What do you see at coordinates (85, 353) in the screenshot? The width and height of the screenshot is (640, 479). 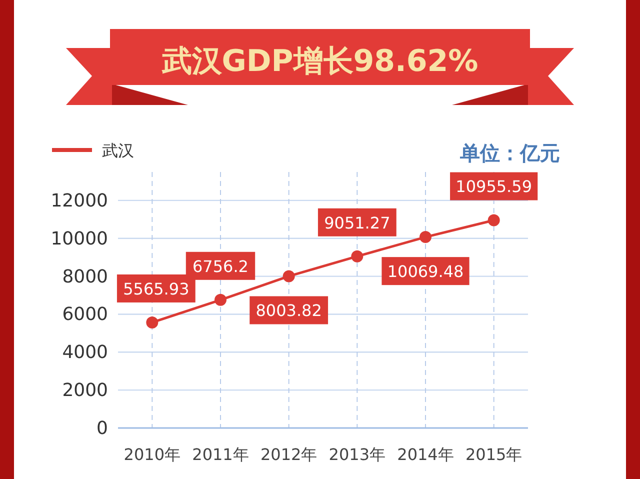 I see `y-tick-label: 4000` at bounding box center [85, 353].